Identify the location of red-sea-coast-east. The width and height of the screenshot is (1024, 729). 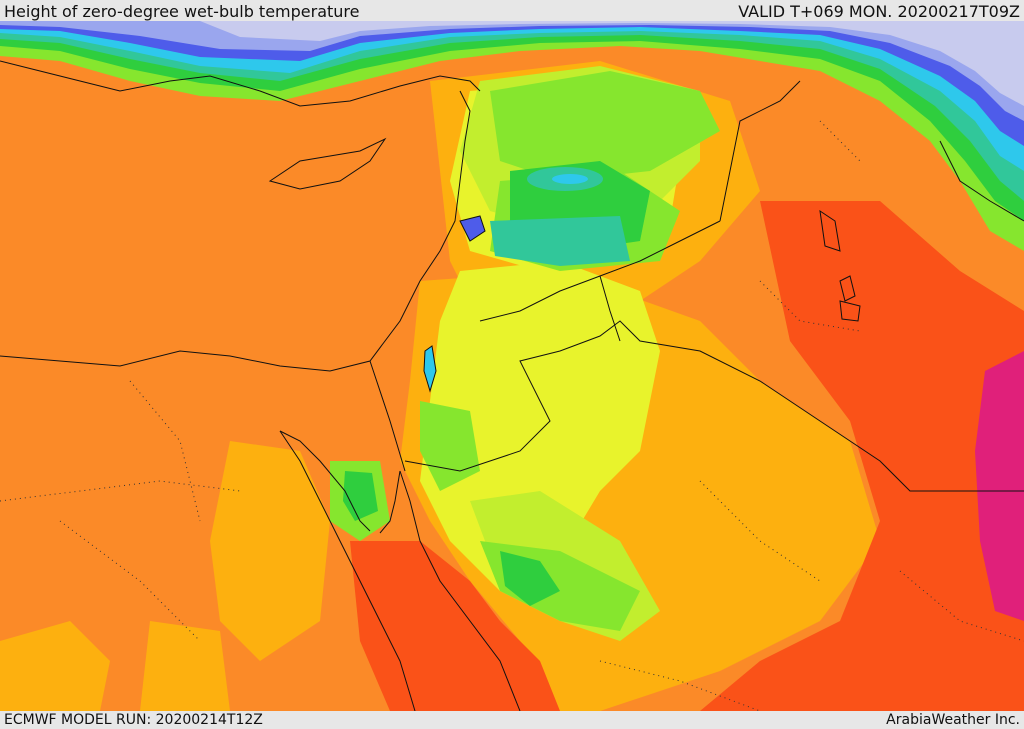
(460, 590).